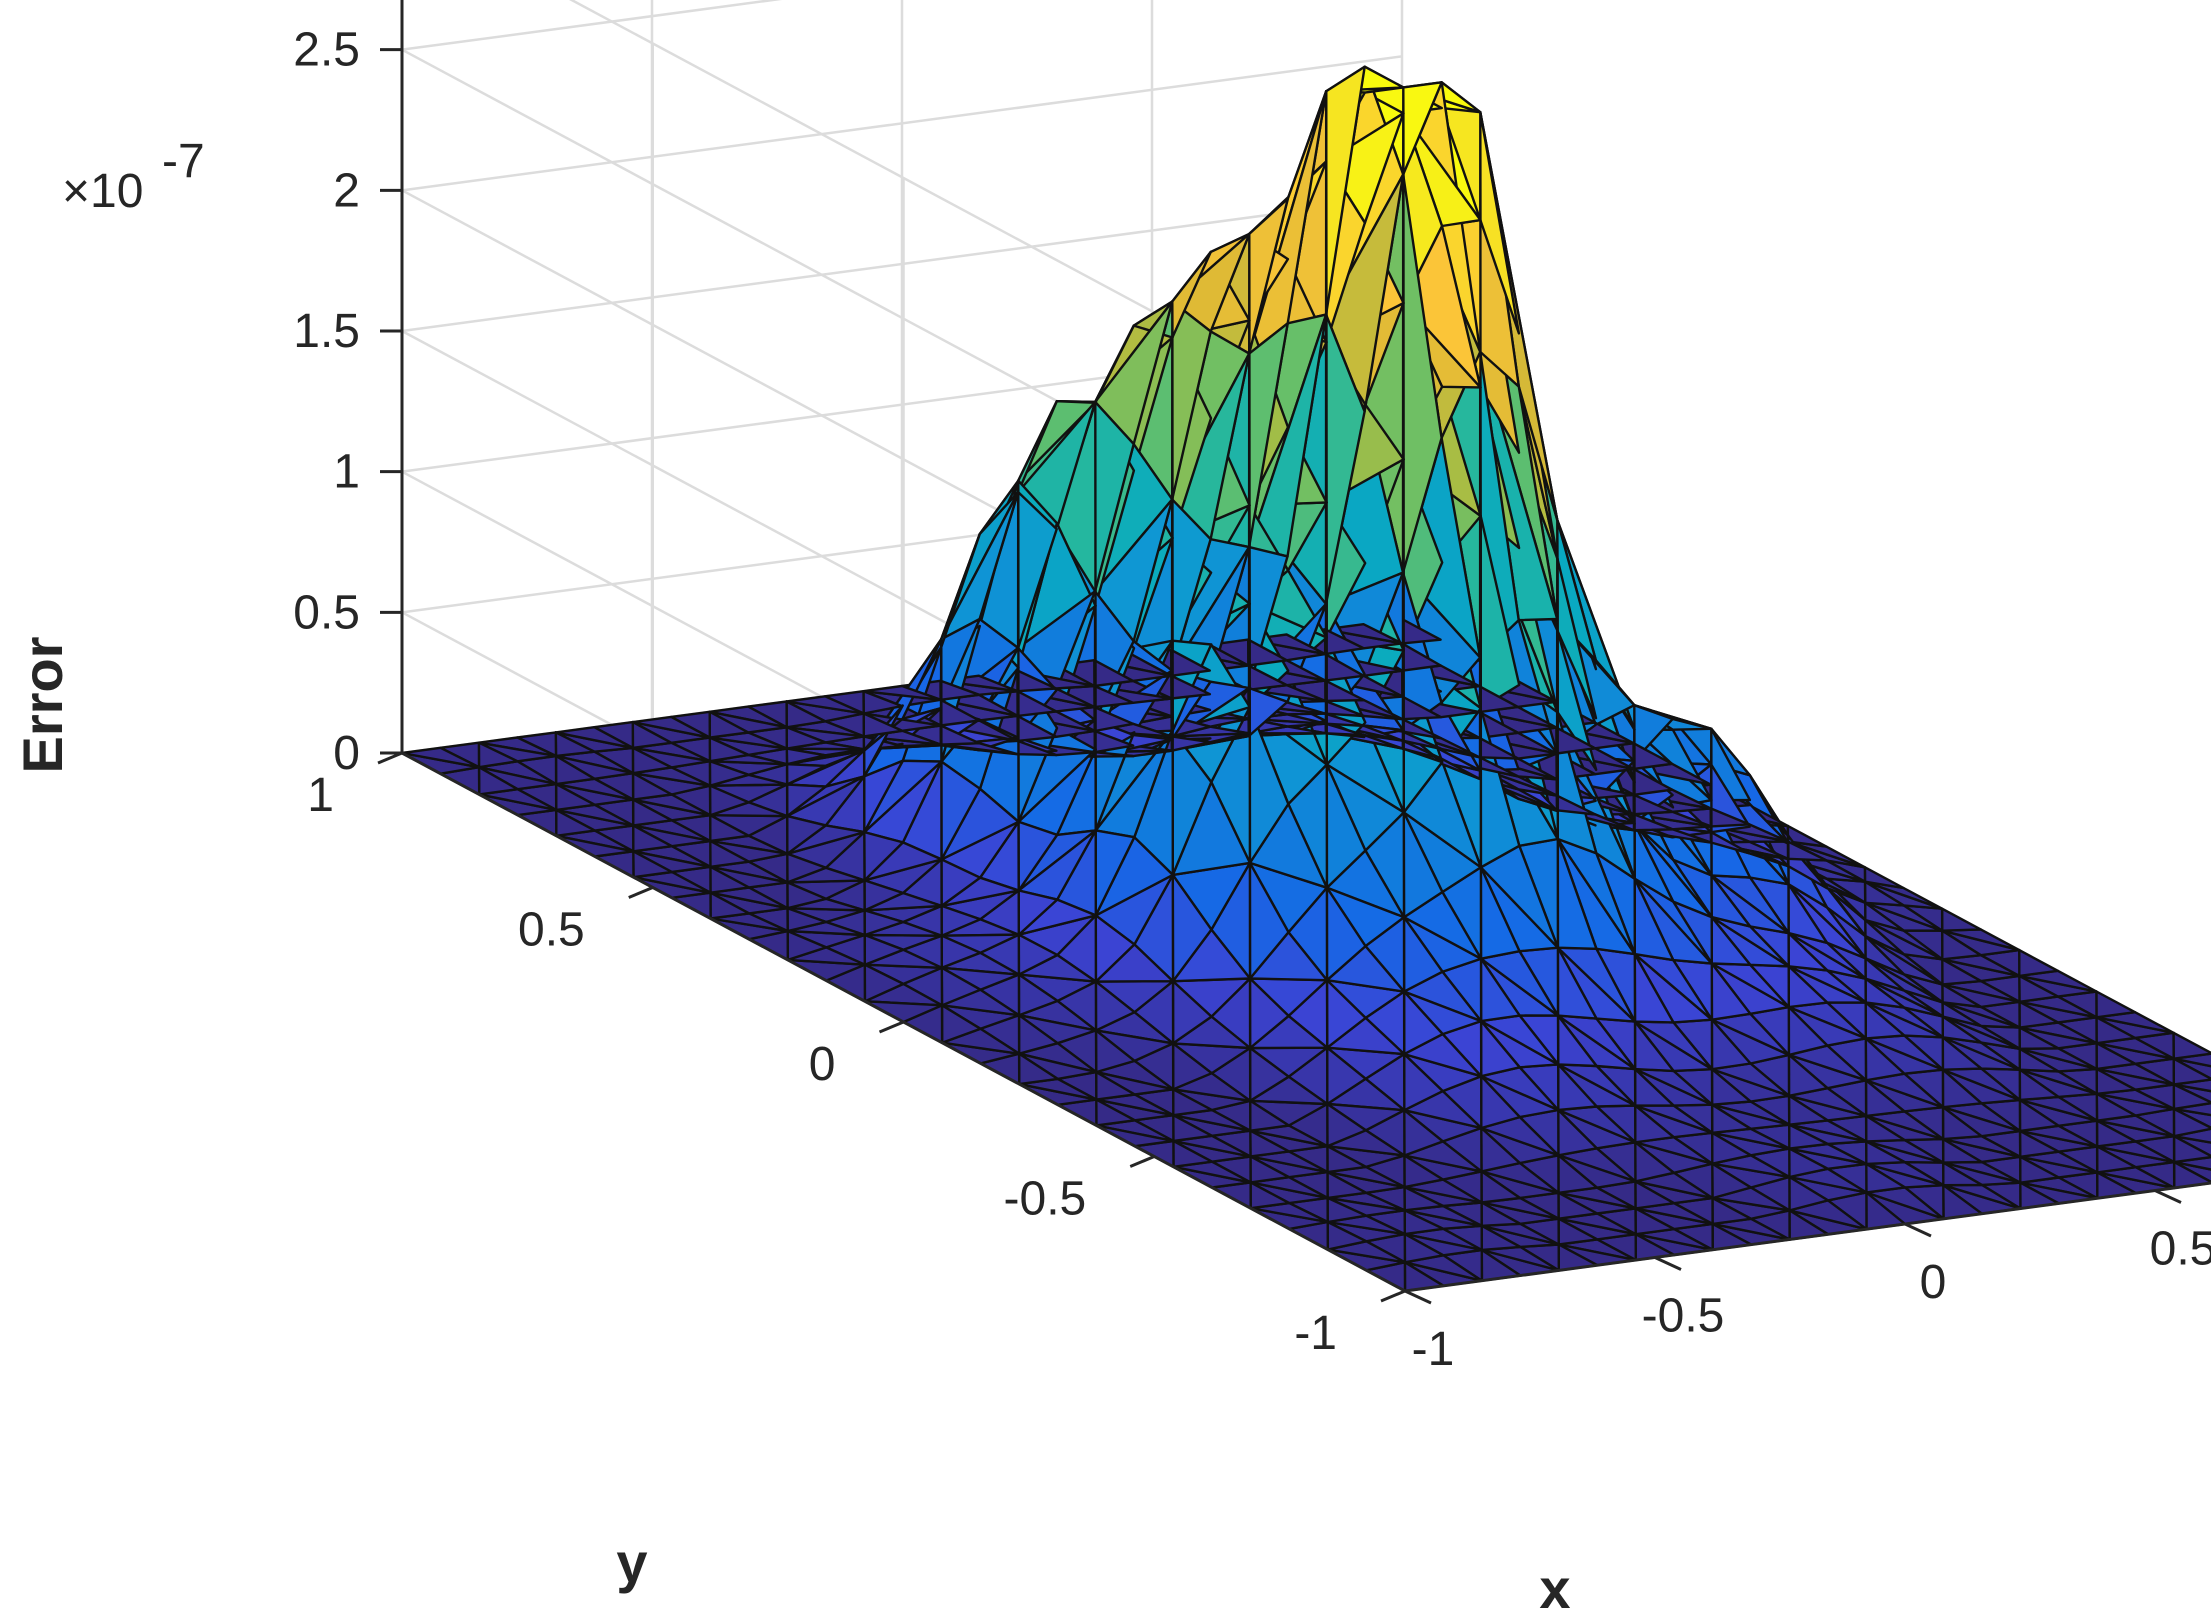 The height and width of the screenshot is (1621, 2211). I want to click on y-tick-label: -0.5, so click(1045, 1199).